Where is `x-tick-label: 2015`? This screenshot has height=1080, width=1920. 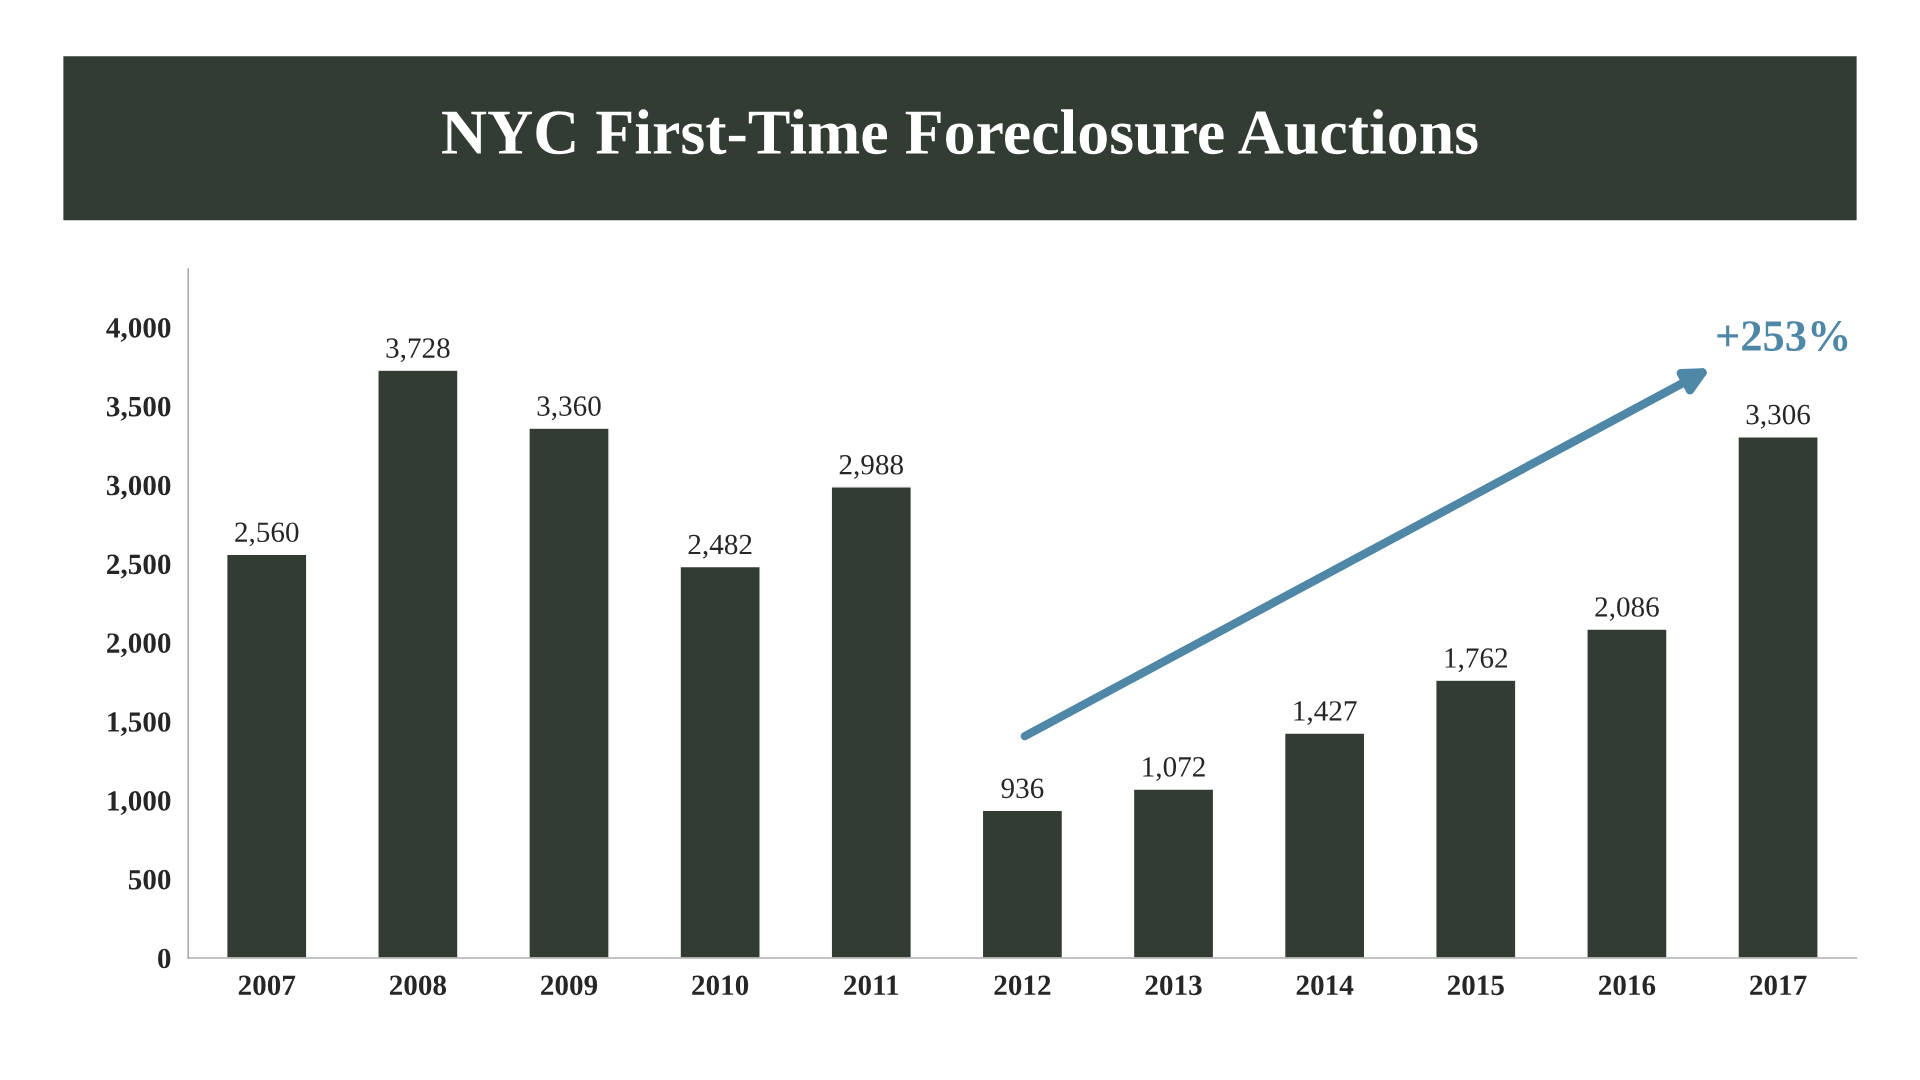 x-tick-label: 2015 is located at coordinates (1475, 985).